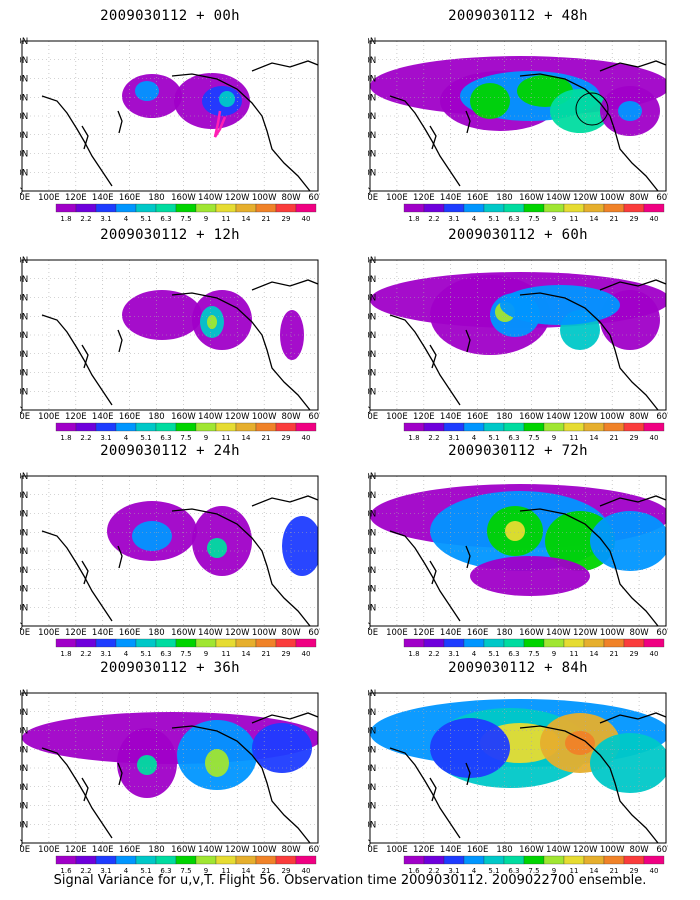 The height and width of the screenshot is (900, 700). What do you see at coordinates (592, 109) in the screenshot?
I see `target-circle` at bounding box center [592, 109].